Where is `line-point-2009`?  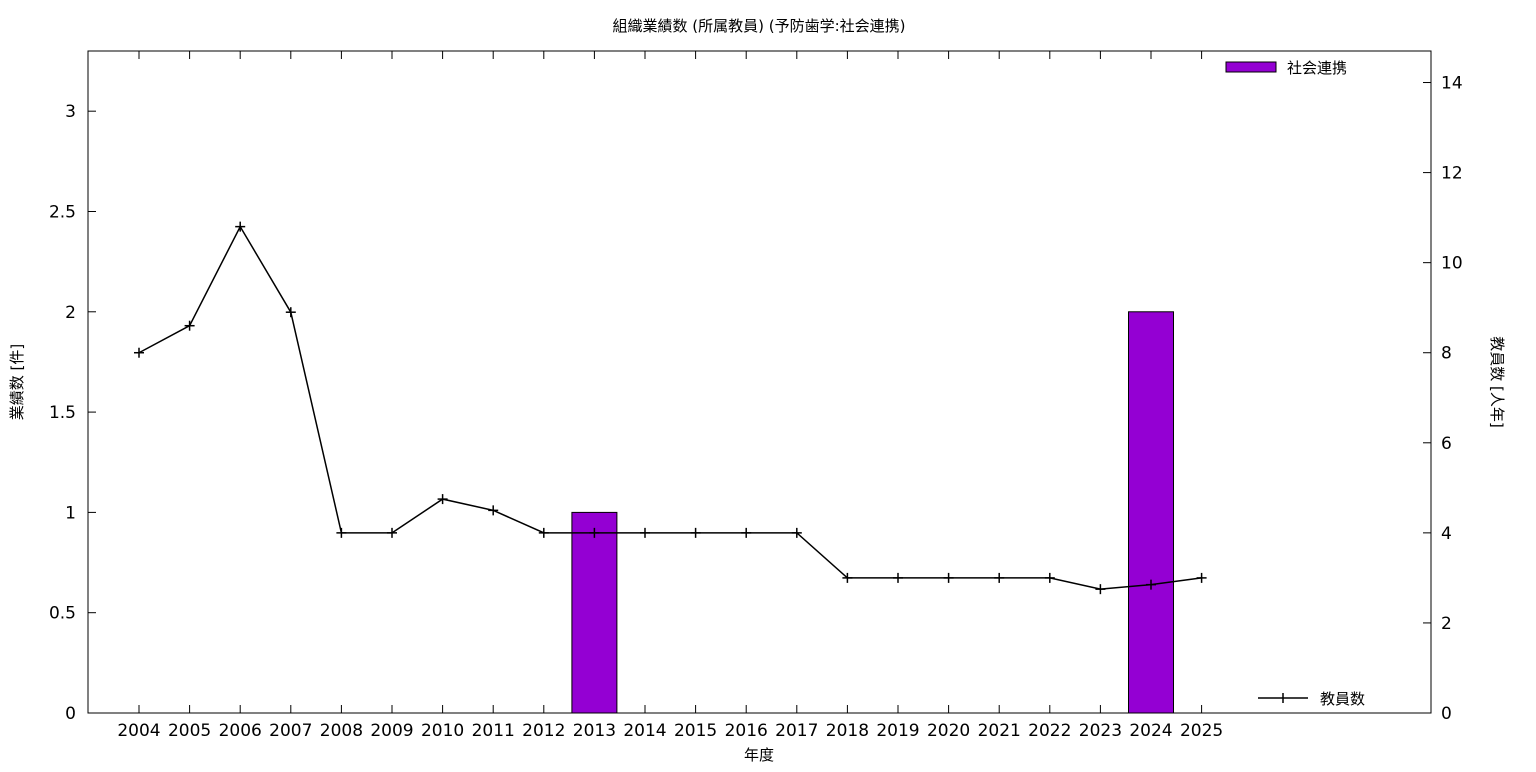
line-point-2009 is located at coordinates (392, 532).